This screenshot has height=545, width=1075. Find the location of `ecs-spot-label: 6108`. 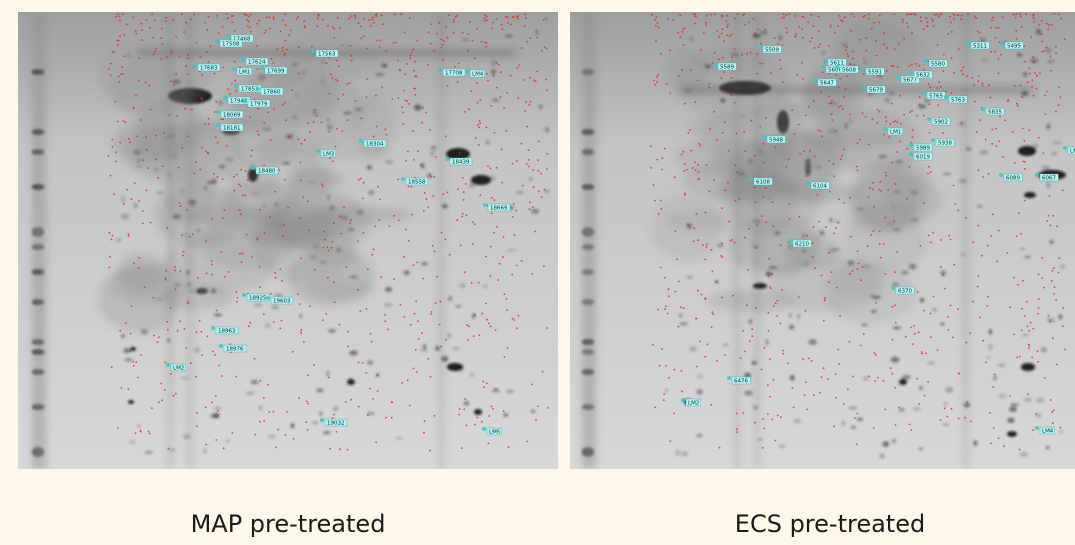

ecs-spot-label: 6108 is located at coordinates (761, 181).